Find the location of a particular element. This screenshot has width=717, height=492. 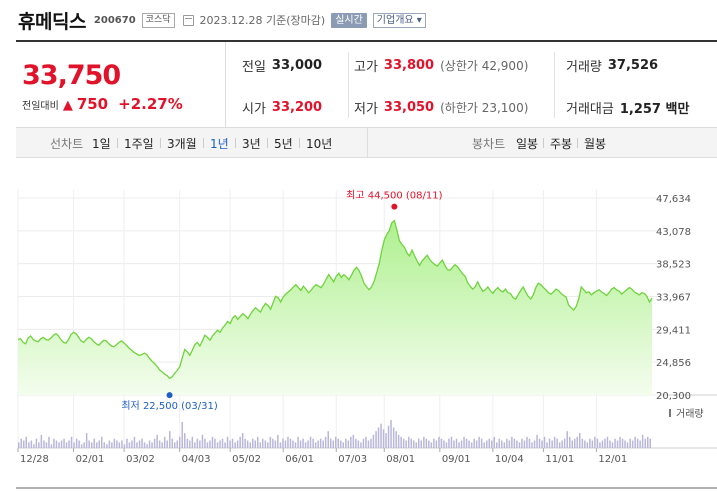

period-1d: 1일 is located at coordinates (101, 144).